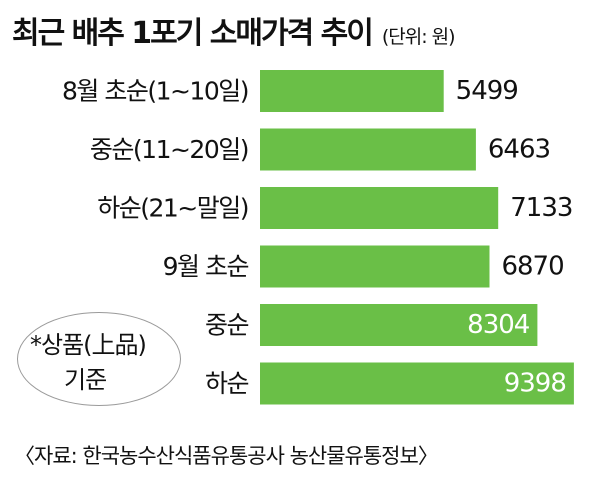 This screenshot has height=479, width=600. Describe the element at coordinates (519, 150) in the screenshot. I see `value-label-1: 6463` at that location.